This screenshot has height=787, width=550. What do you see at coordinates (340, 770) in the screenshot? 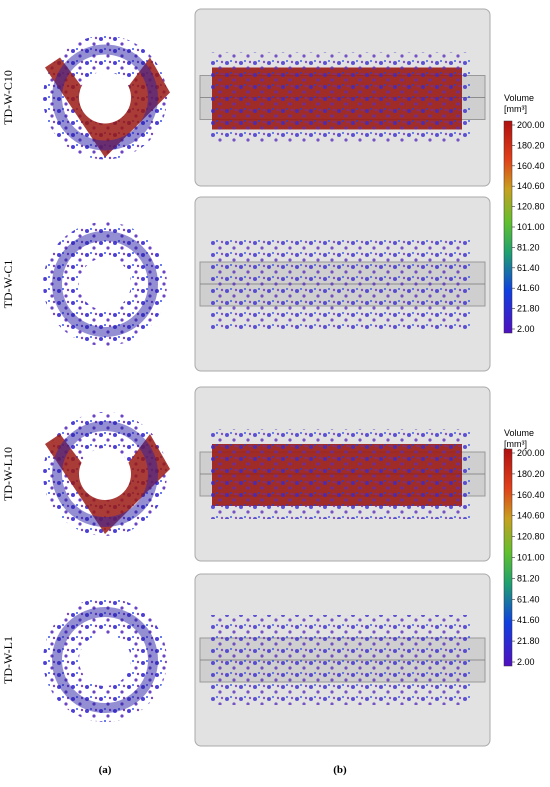
I see `panel-label: (b)` at bounding box center [340, 770].